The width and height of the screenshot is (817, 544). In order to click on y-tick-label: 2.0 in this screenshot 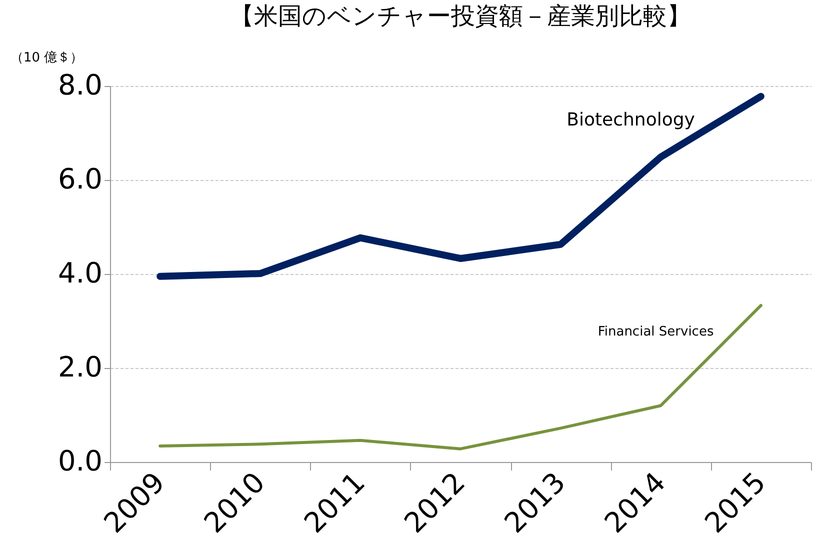, I will do `click(80, 367)`.